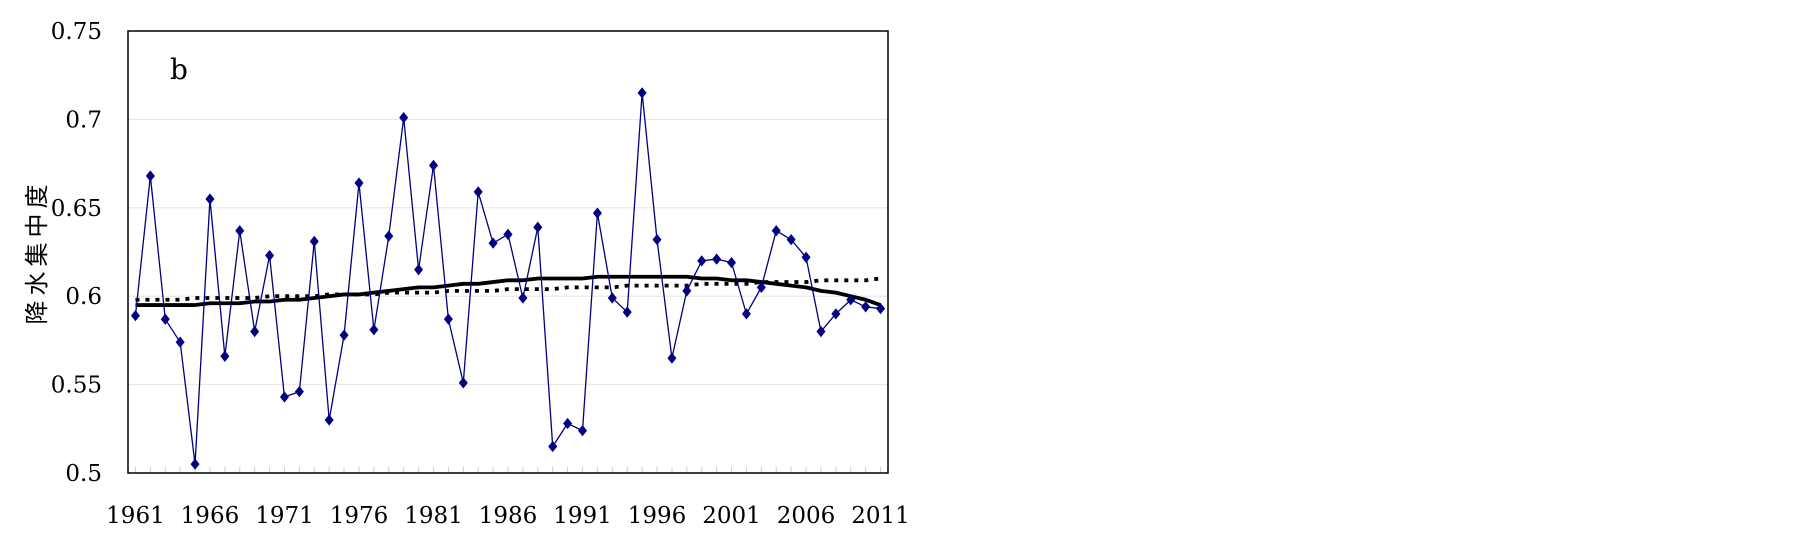  I want to click on y-axis-ticks: 0.75 0.7 0.65 0.6 0.55 0.5, so click(76, 253).